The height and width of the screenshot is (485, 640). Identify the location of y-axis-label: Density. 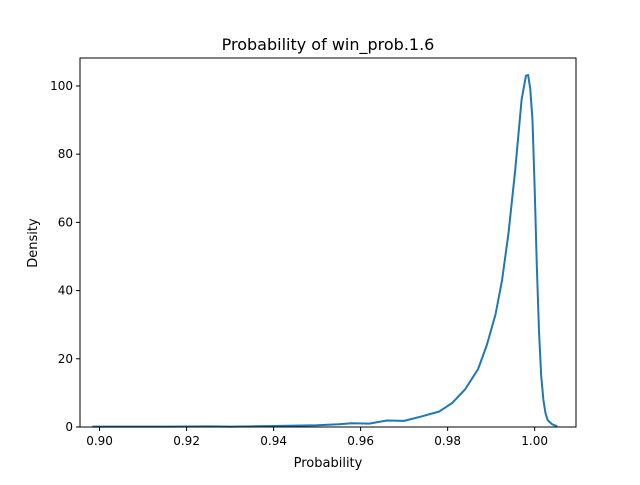
(33, 243).